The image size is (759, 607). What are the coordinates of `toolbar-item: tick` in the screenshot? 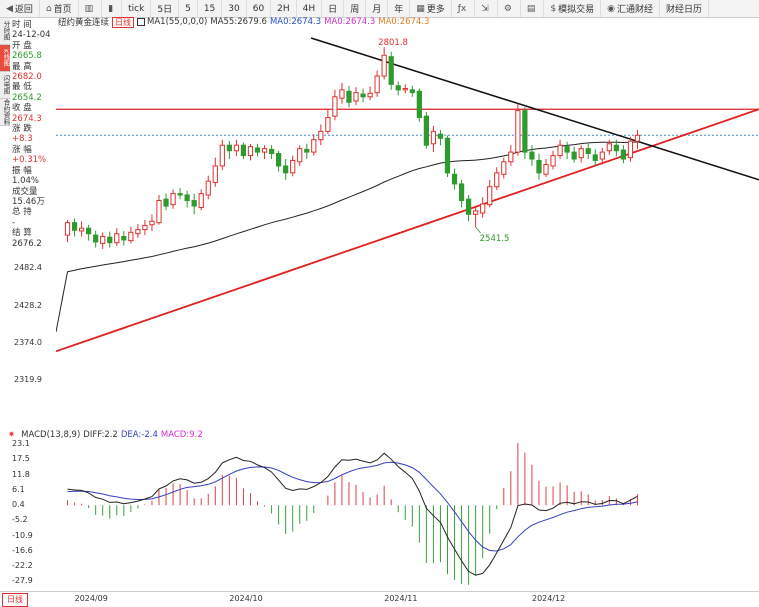 It's located at (137, 8).